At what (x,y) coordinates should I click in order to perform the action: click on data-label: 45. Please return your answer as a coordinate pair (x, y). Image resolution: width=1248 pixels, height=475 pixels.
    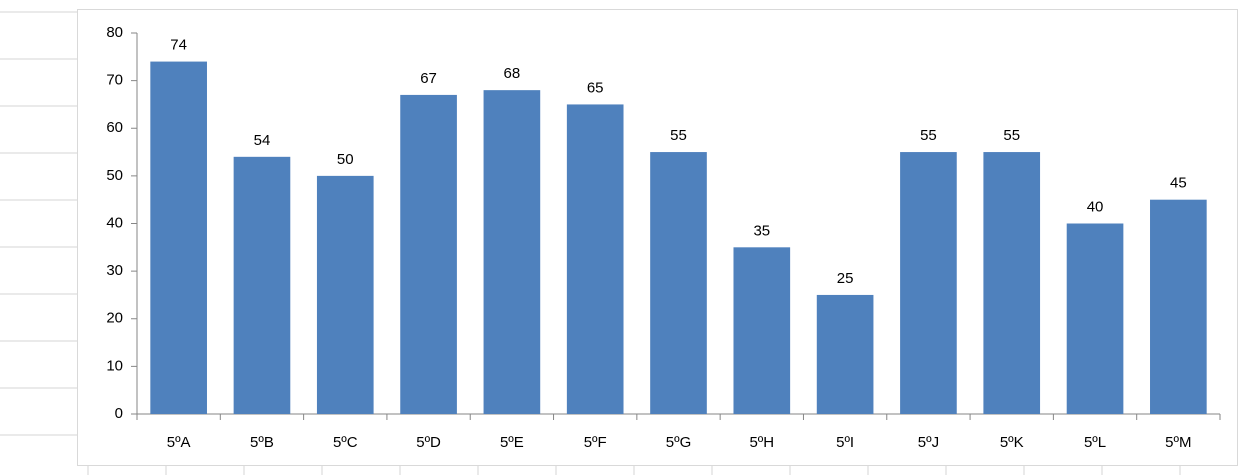
    Looking at the image, I should click on (1178, 183).